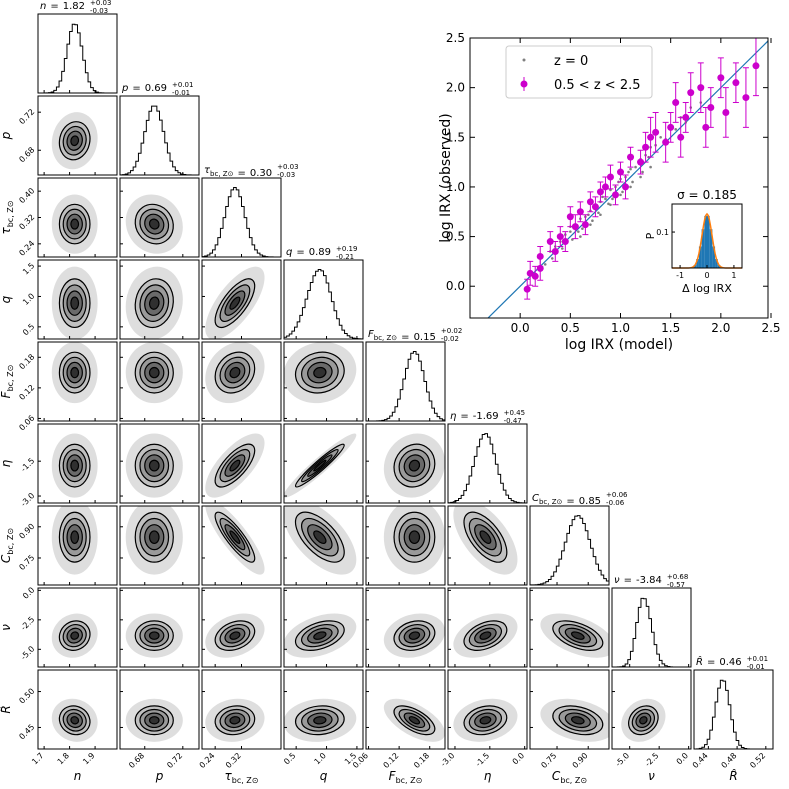 This screenshot has width=789, height=789. Describe the element at coordinates (6, 709) in the screenshot. I see `y-axis-label: R̂` at that location.